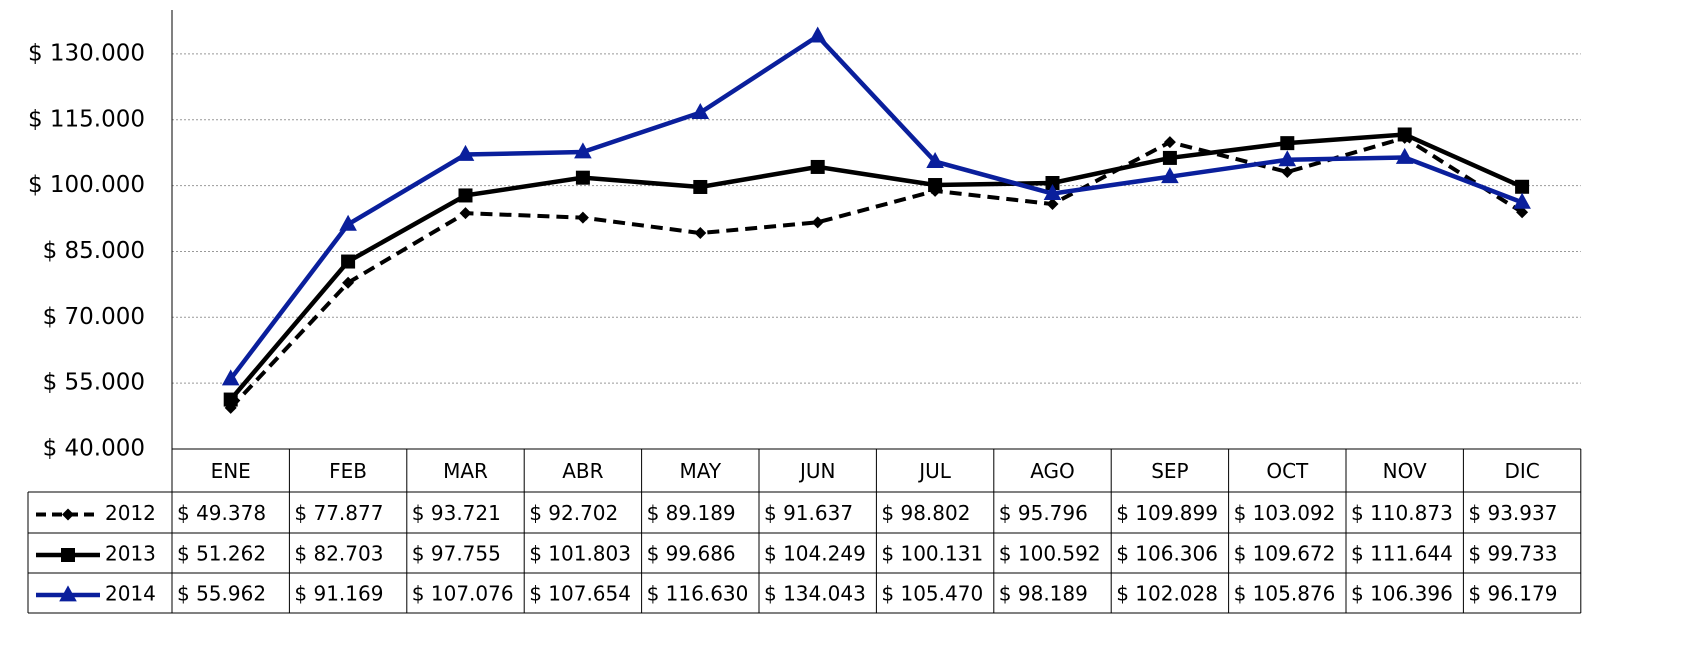 Image resolution: width=1687 pixels, height=661 pixels. Describe the element at coordinates (580, 594) in the screenshot. I see `table-value: $ 107.654` at that location.